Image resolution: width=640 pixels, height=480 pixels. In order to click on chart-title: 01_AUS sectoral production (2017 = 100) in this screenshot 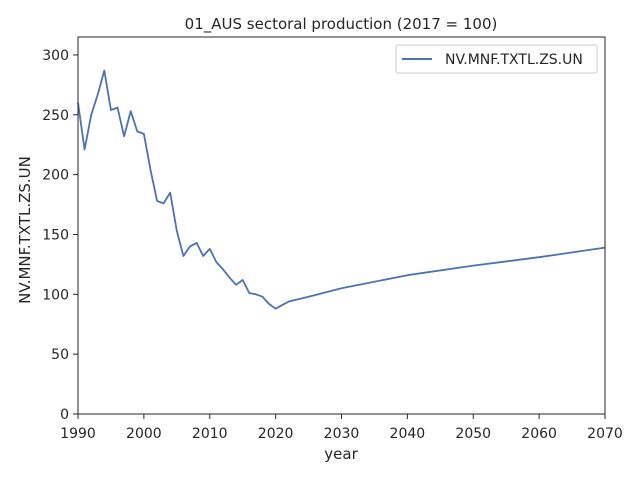, I will do `click(341, 24)`.